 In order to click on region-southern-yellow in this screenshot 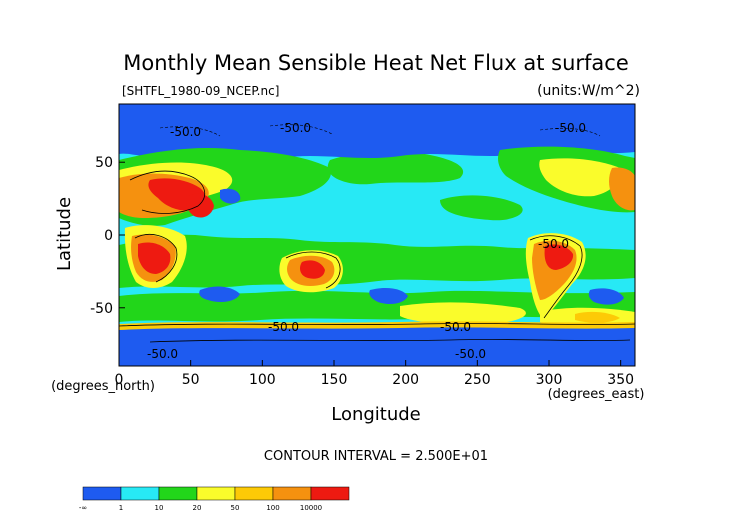, I will do `click(463, 313)`.